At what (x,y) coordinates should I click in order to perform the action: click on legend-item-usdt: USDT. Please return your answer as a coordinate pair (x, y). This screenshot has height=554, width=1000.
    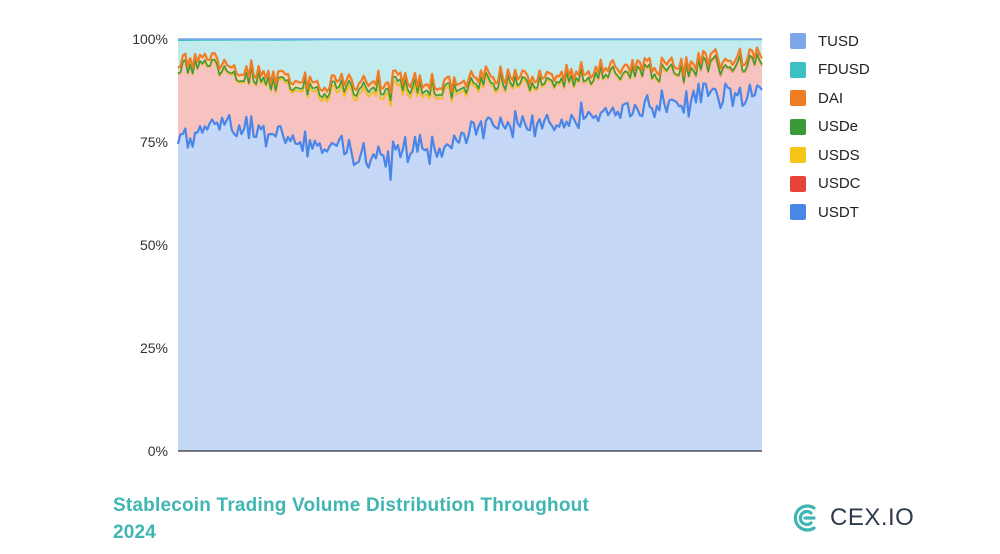
    Looking at the image, I should click on (830, 212).